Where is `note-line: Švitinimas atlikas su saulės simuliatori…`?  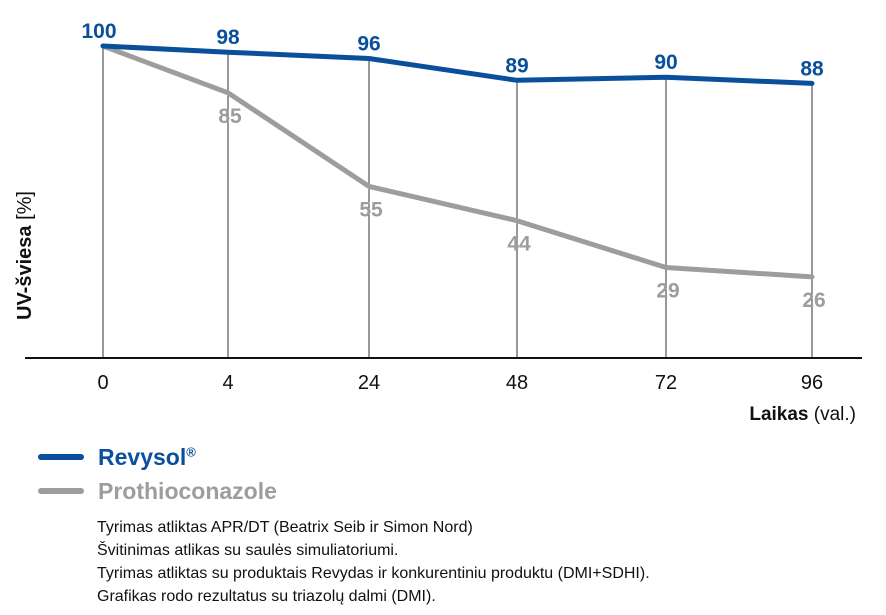 note-line: Švitinimas atlikas su saulės simuliatori… is located at coordinates (248, 550).